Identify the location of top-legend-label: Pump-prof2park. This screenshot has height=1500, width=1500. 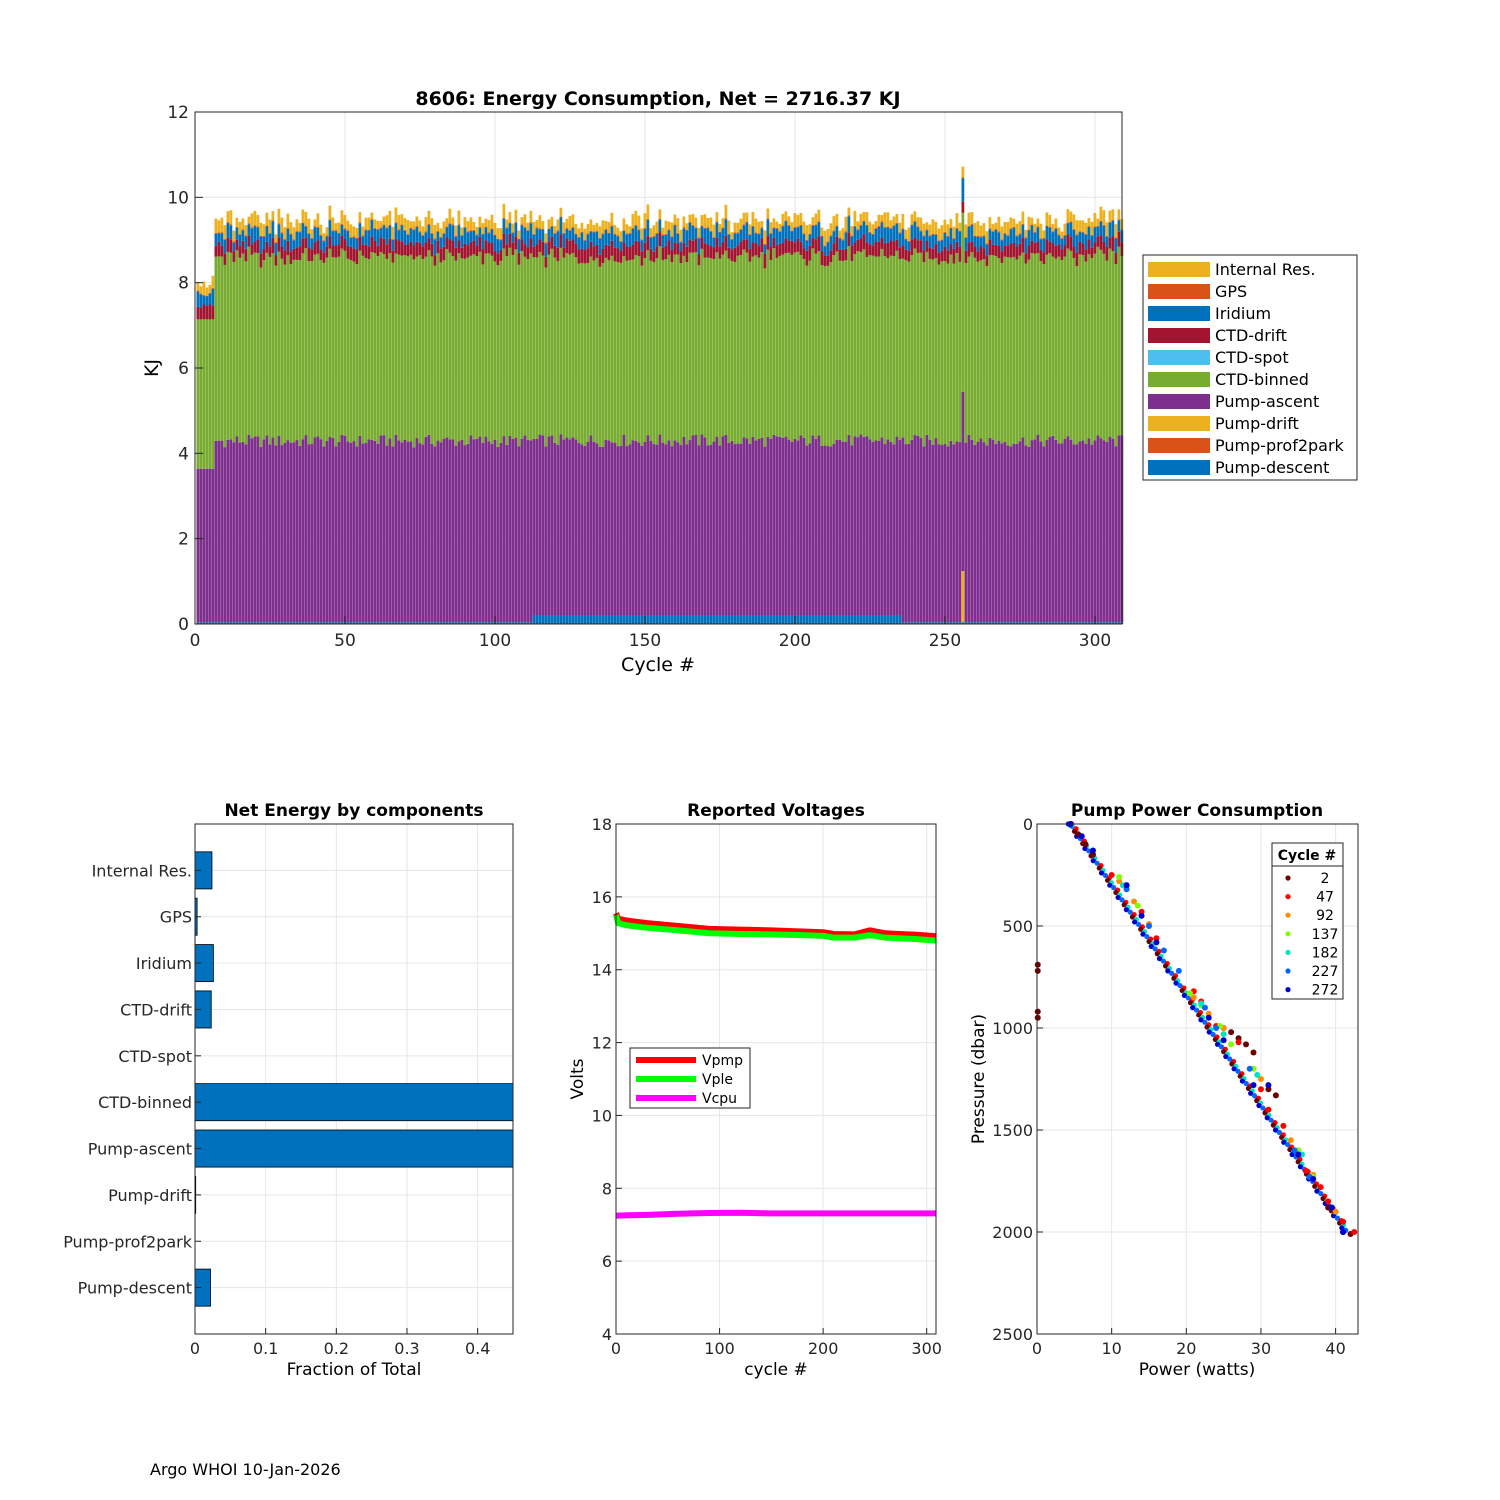
(1280, 445).